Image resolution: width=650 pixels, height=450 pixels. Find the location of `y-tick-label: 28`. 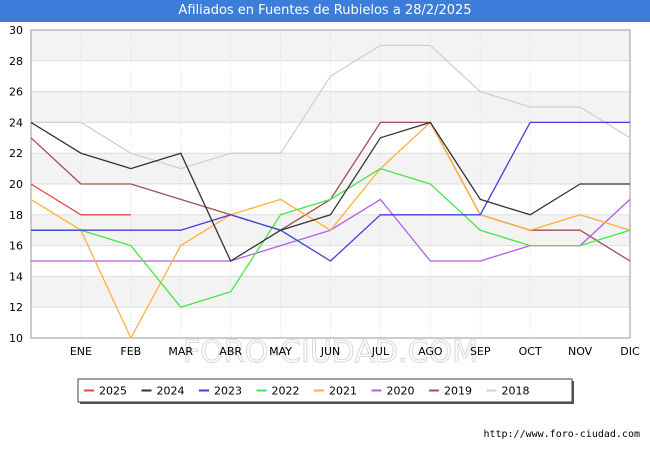

y-tick-label: 28 is located at coordinates (16, 61).